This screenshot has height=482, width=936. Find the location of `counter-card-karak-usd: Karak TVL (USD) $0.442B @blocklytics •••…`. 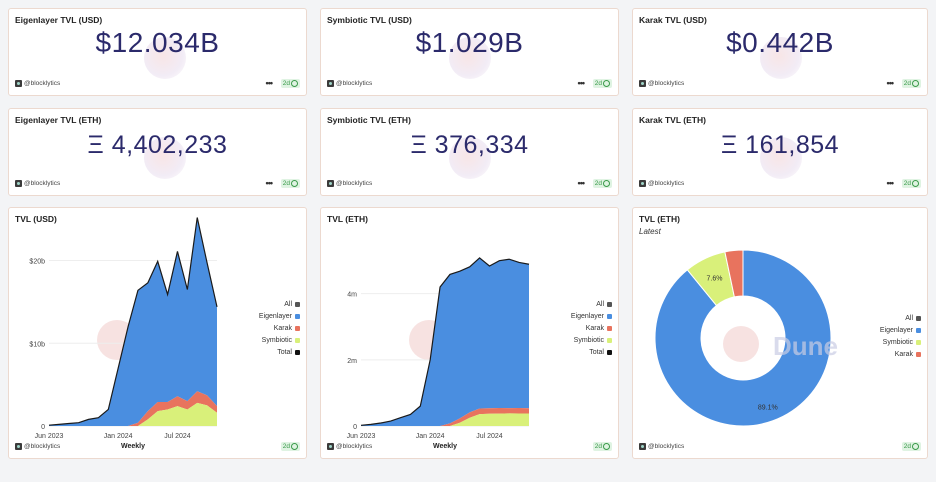

counter-card-karak-usd: Karak TVL (USD) $0.442B @blocklytics •••… is located at coordinates (780, 52).